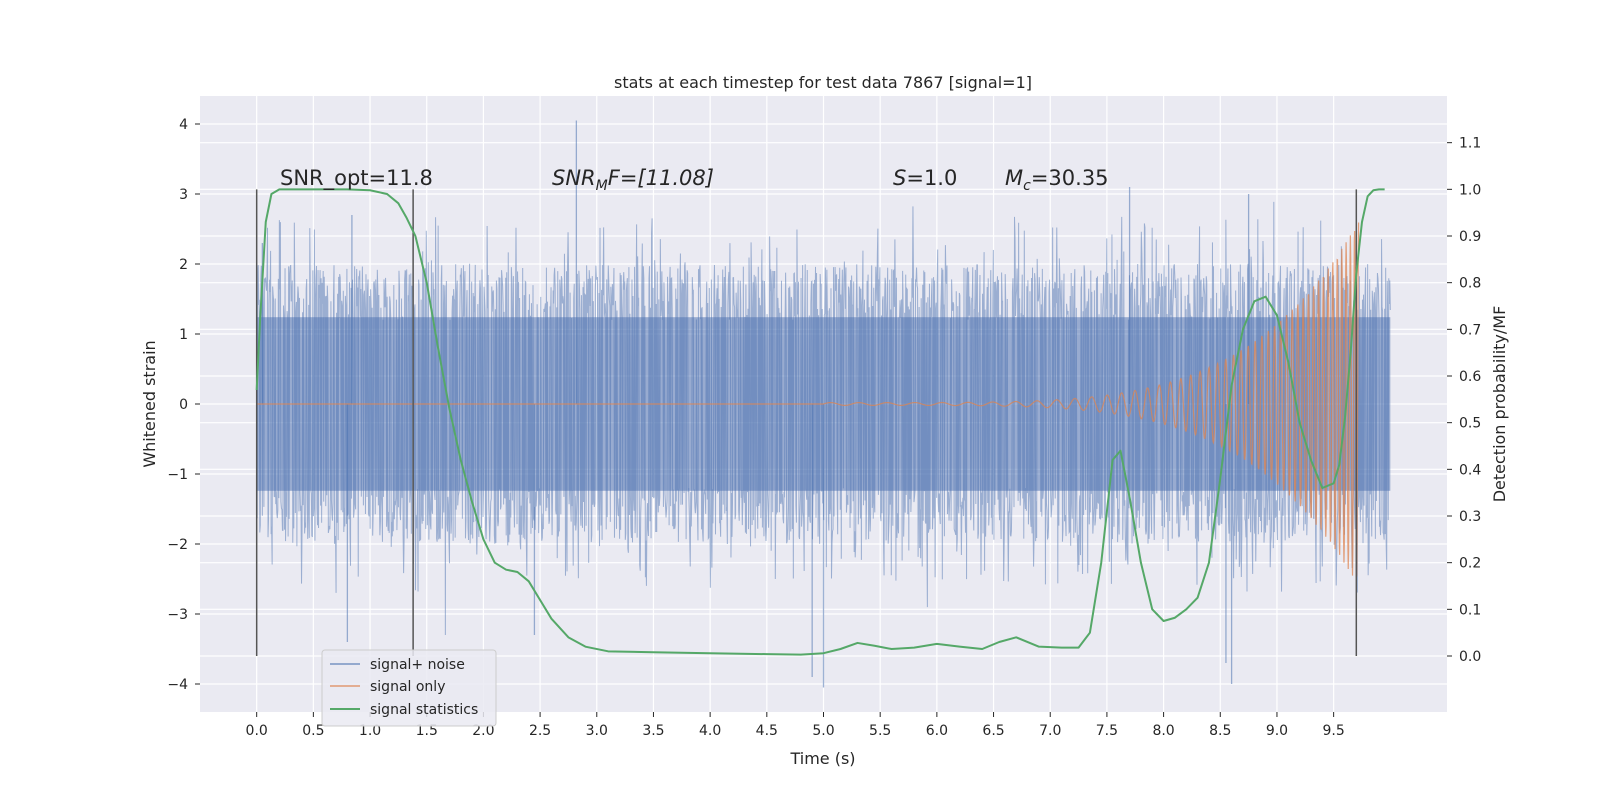  What do you see at coordinates (313, 731) in the screenshot?
I see `x-tick-label: 0.5` at bounding box center [313, 731].